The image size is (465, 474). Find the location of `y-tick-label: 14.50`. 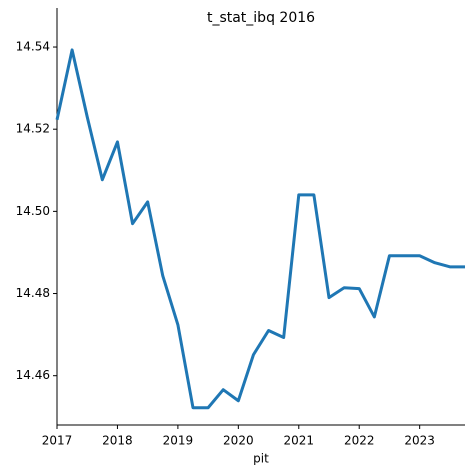

y-tick-label: 14.50 is located at coordinates (33, 211).